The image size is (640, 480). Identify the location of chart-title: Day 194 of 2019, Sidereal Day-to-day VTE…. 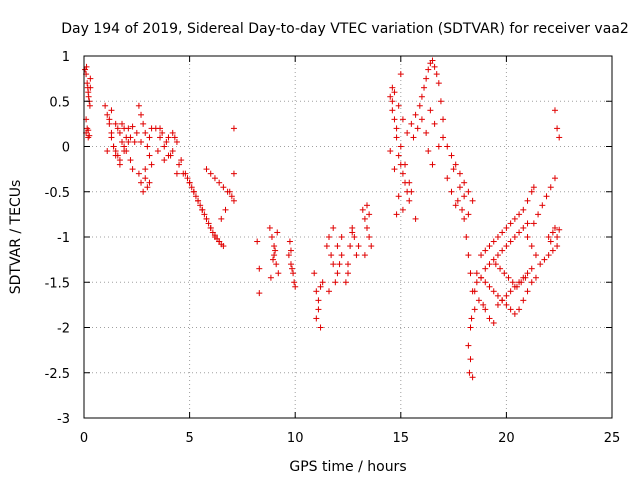
(345, 29).